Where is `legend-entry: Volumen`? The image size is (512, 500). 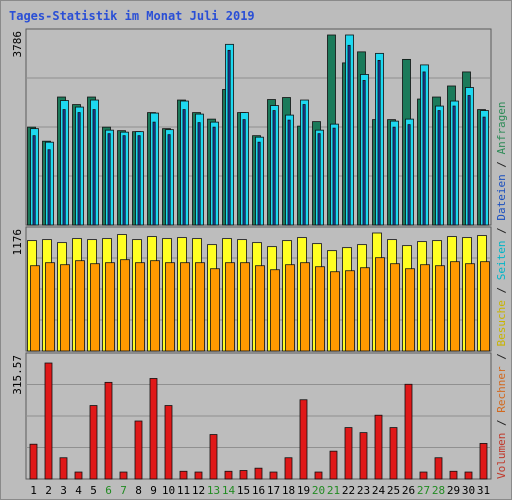
legend-entry: Volumen is located at coordinates (501, 456).